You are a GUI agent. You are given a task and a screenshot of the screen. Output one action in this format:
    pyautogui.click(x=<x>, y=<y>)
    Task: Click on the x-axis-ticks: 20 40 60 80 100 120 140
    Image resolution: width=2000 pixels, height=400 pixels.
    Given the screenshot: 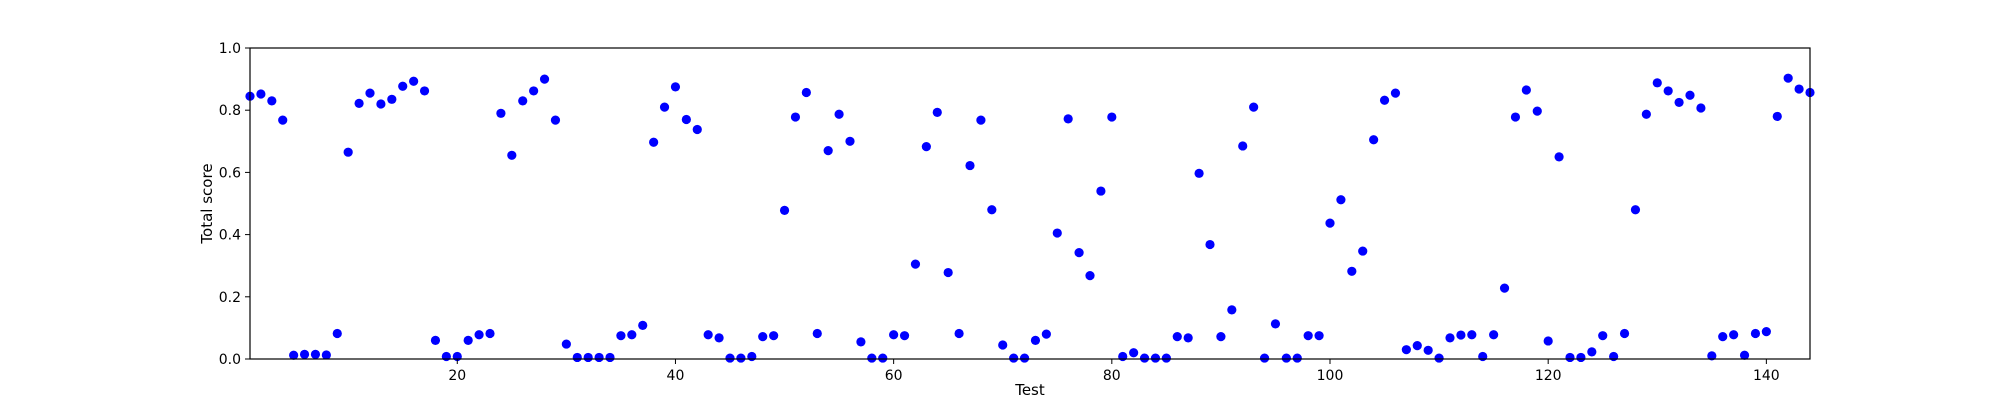 What is the action you would take?
    pyautogui.click(x=1114, y=371)
    